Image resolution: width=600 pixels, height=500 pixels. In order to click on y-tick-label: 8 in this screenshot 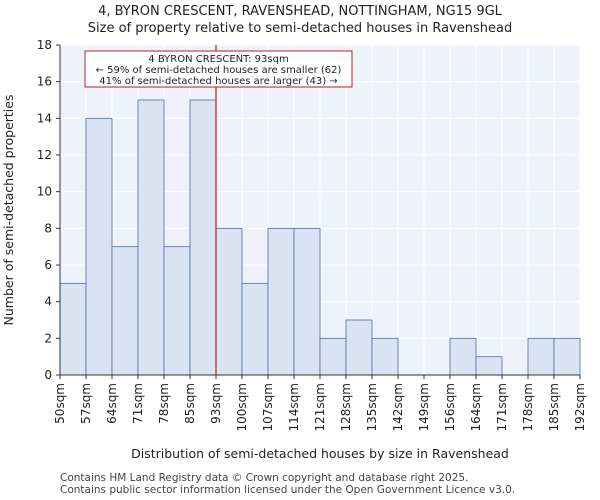, I will do `click(48, 228)`.